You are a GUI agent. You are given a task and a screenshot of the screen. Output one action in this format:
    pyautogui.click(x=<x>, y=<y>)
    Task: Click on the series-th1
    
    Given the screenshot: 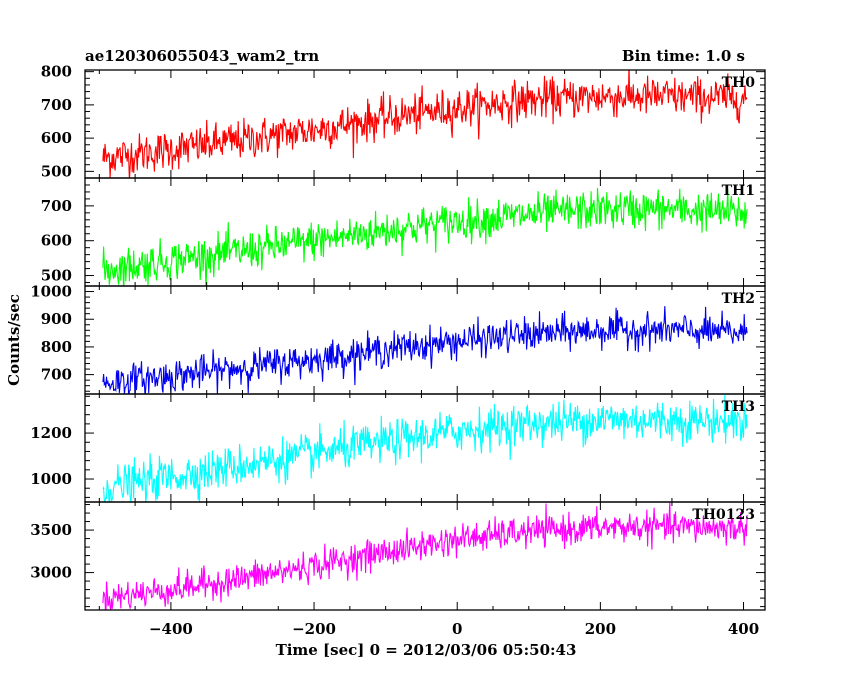 What is the action you would take?
    pyautogui.click(x=425, y=236)
    